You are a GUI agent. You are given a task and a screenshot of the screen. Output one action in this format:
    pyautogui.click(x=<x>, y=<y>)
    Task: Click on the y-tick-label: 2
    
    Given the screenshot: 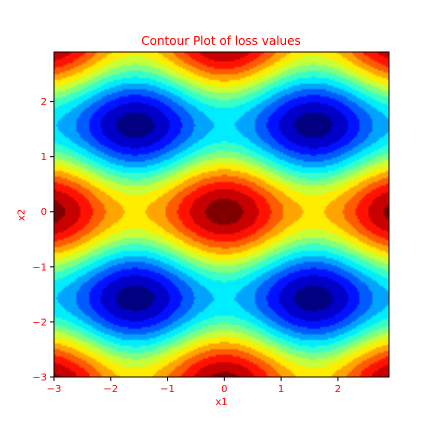 What is the action you would take?
    pyautogui.click(x=44, y=102)
    